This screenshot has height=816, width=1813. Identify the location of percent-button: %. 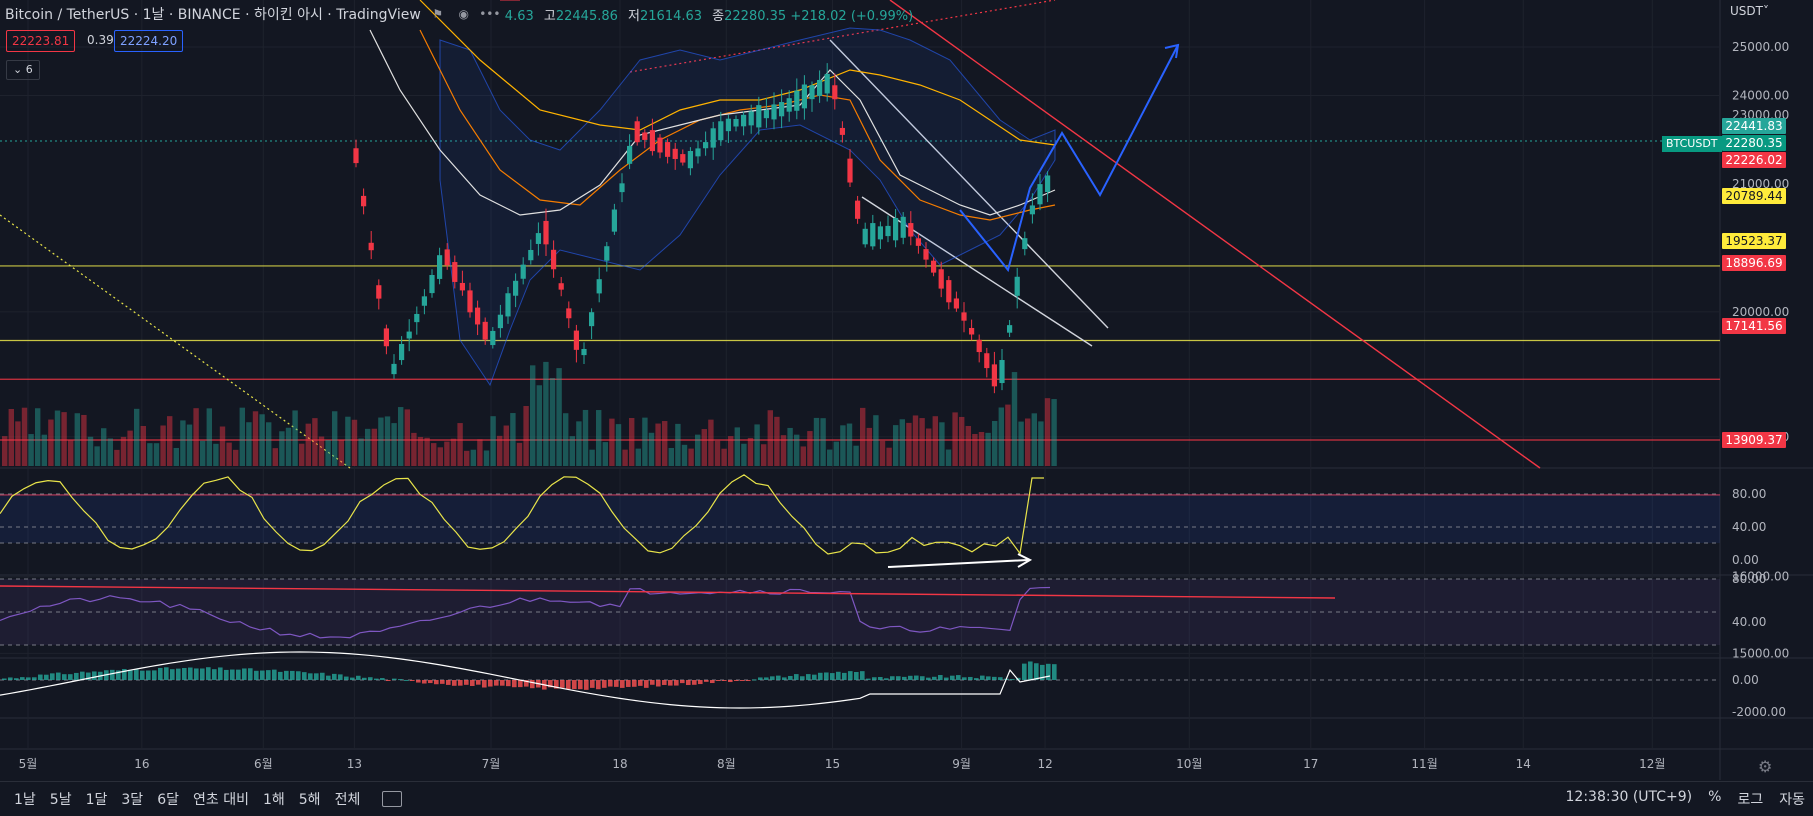
(1715, 797).